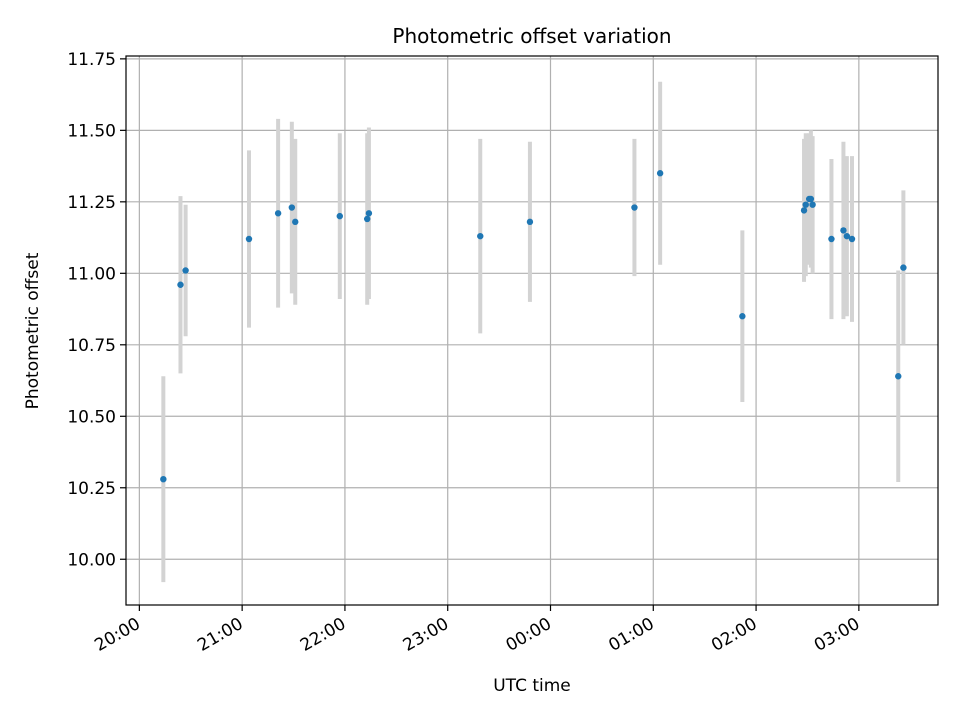 The height and width of the screenshot is (720, 960). Describe the element at coordinates (96, 310) in the screenshot. I see `y-axis-ticks: 10.00 10.25 10.50 10.75 11.00 11.25 11.50 11.75` at that location.